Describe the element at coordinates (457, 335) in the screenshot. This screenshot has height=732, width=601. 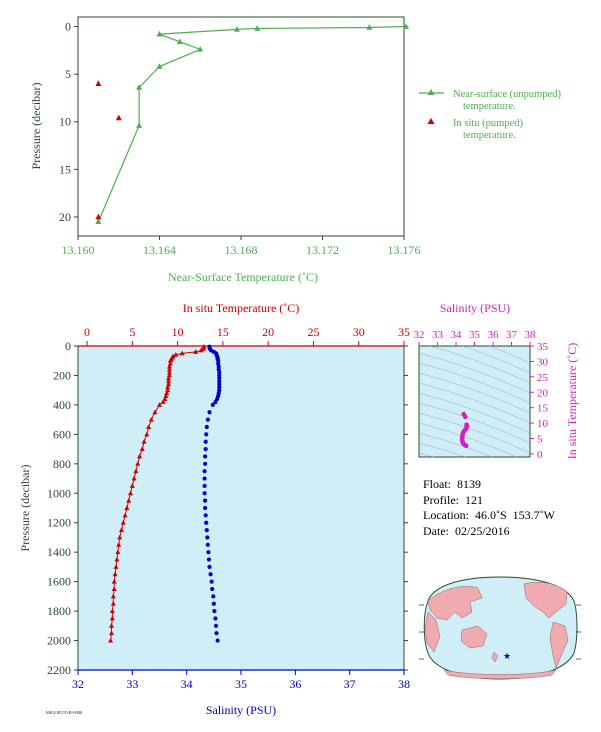
I see `ts-x-tick-label: 34` at that location.